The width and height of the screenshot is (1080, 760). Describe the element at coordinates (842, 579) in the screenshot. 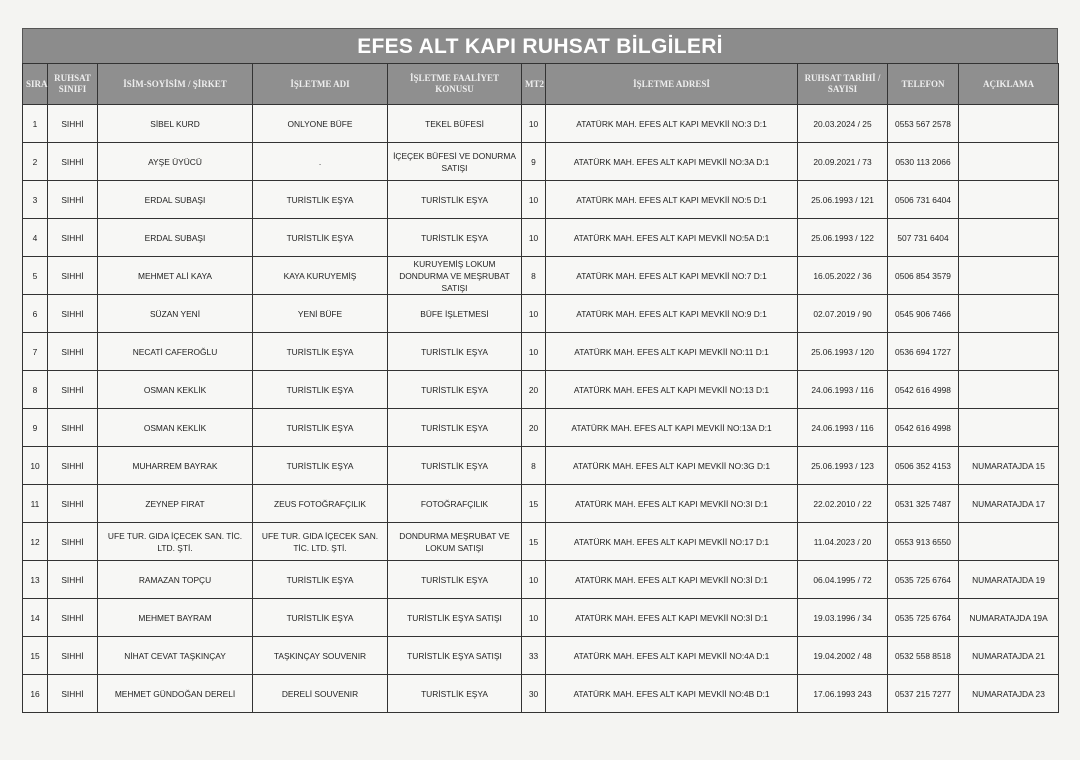

I see `cell-ruhsat-tarihi: 06.04.1995 / 72` at that location.